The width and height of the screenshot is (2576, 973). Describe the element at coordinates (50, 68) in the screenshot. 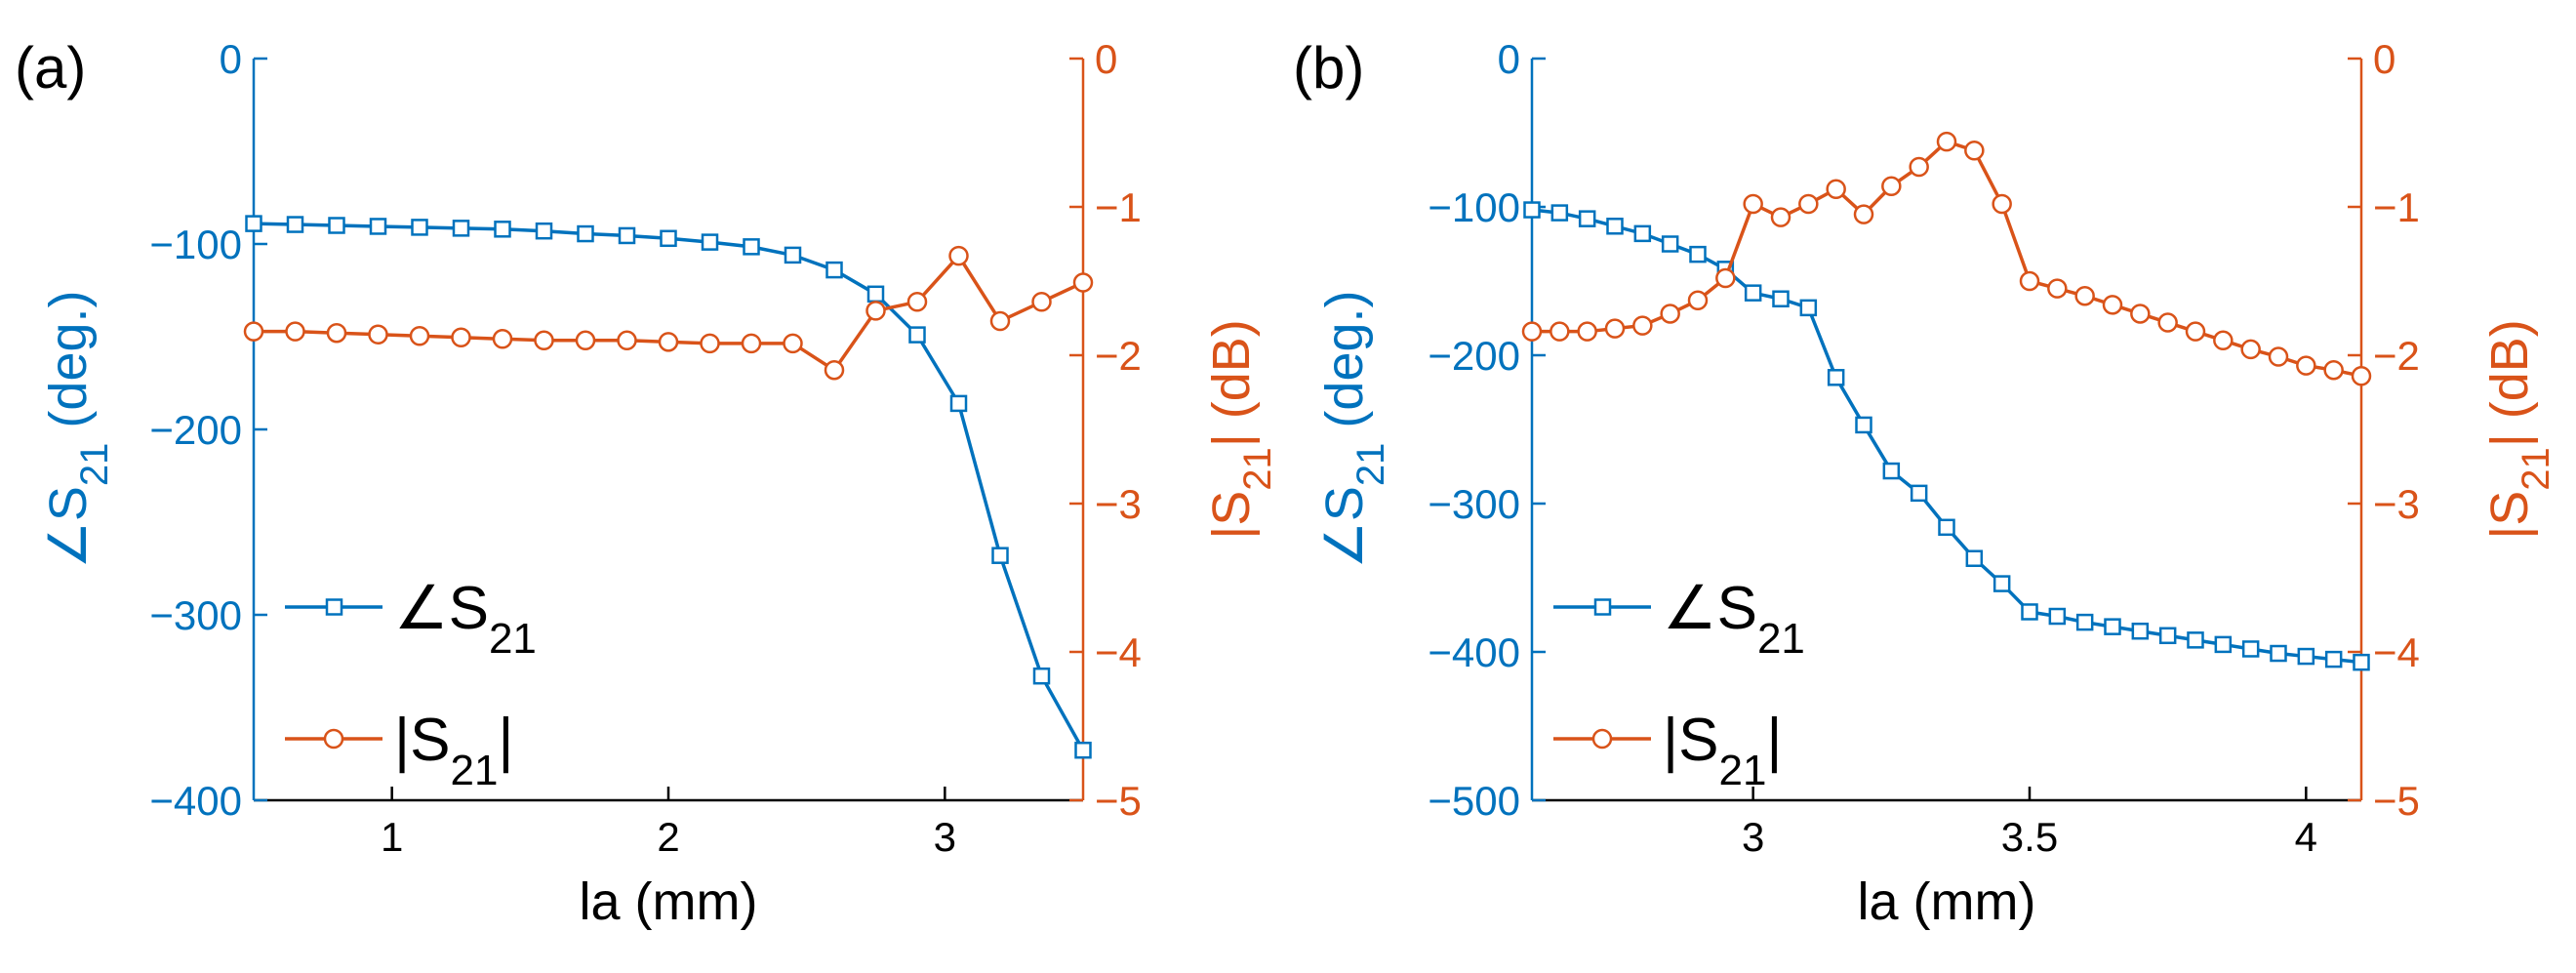

I see `panel-label: (a)` at that location.